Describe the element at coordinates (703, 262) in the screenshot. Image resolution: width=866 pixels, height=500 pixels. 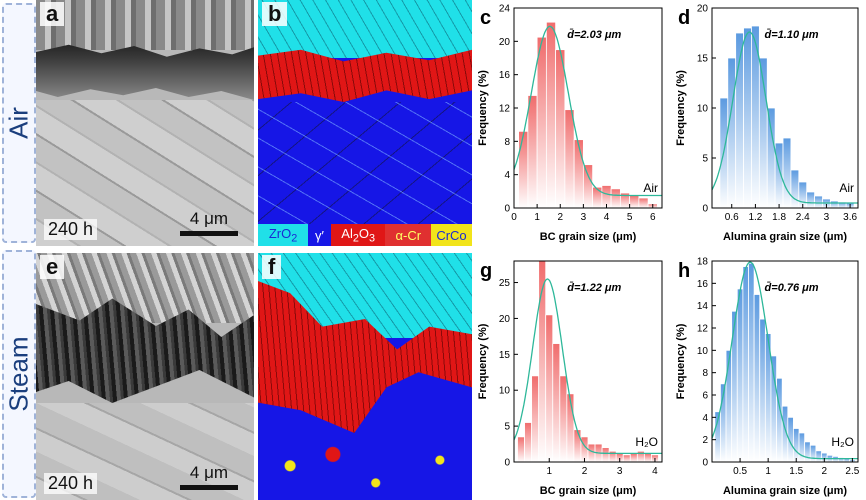
I see `y-tick-label: 18` at that location.